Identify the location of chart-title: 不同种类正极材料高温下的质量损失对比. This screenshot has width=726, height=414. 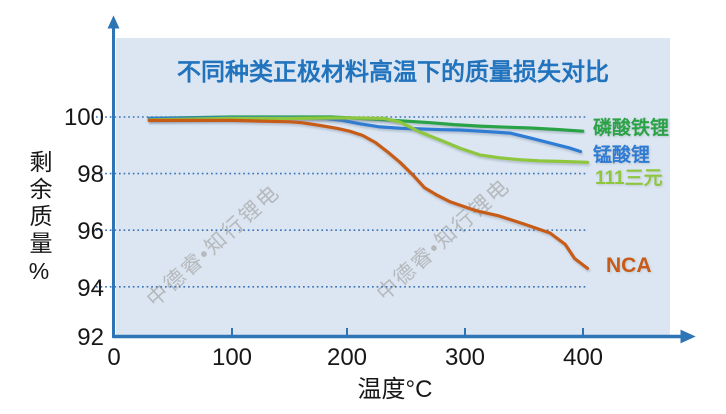
(393, 72).